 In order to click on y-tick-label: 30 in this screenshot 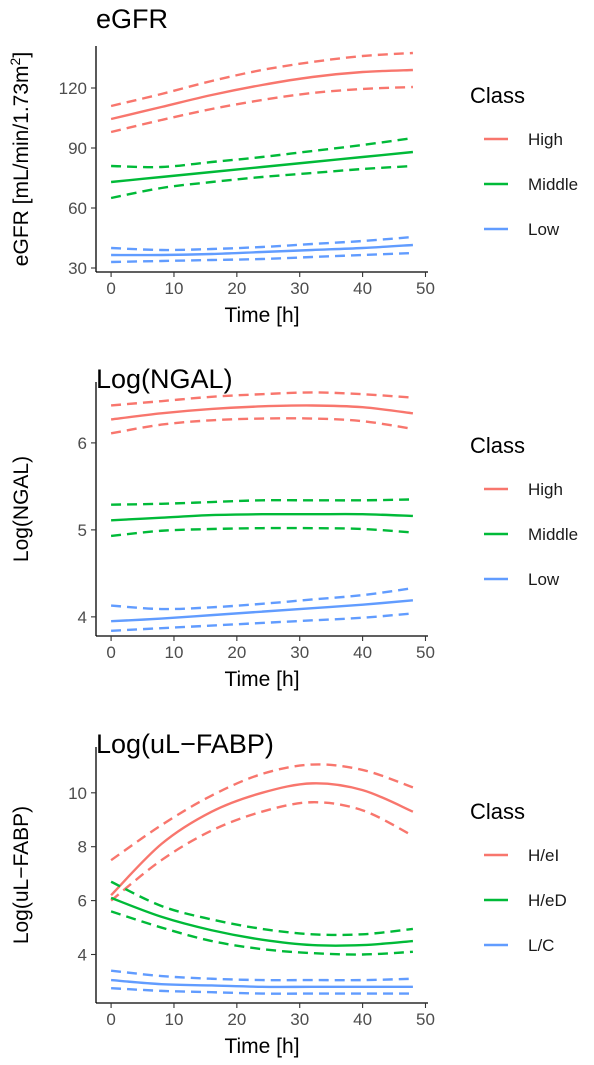, I will do `click(77, 268)`.